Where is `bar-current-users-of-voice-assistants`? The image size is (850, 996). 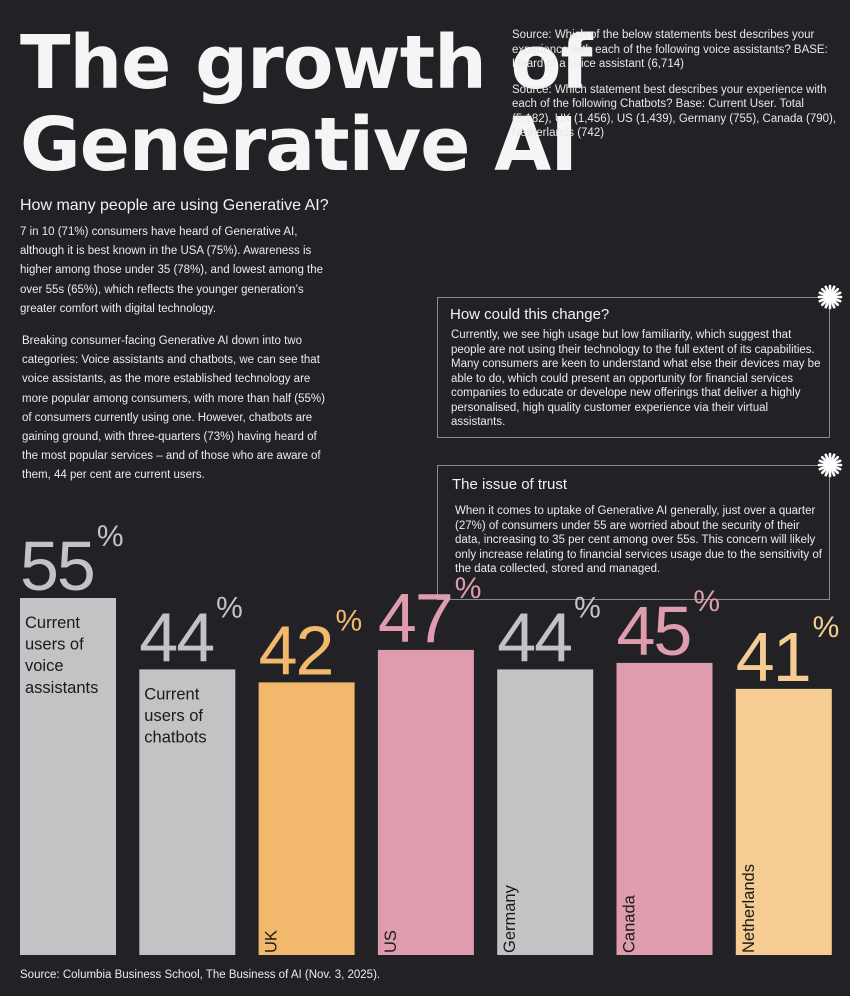
bar-current-users-of-voice-assistants is located at coordinates (68, 776).